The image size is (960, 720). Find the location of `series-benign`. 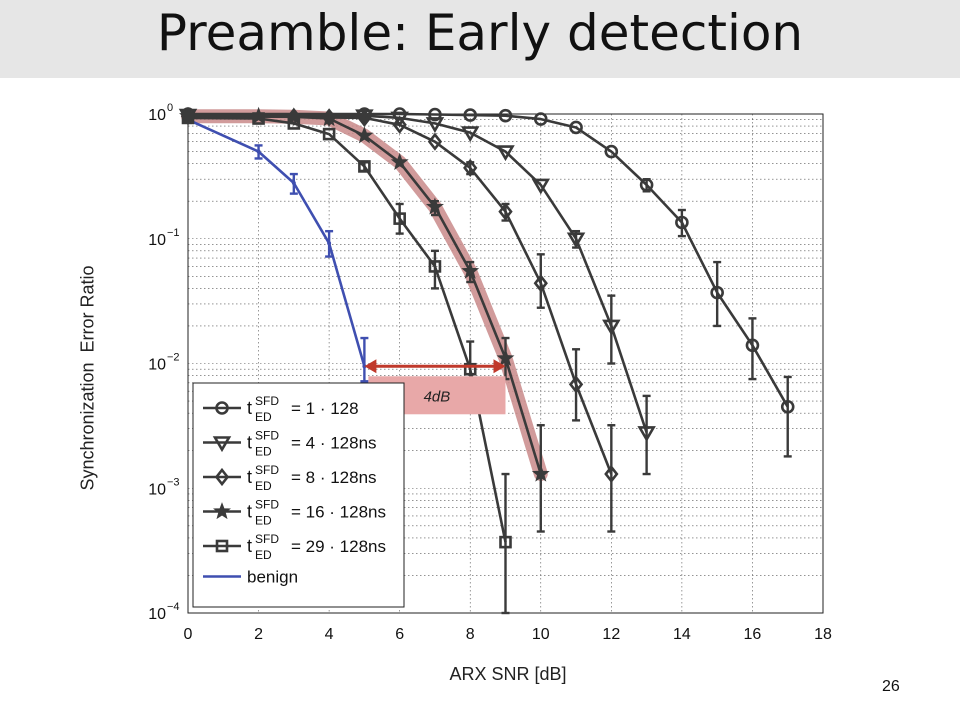

series-benign is located at coordinates (277, 250).